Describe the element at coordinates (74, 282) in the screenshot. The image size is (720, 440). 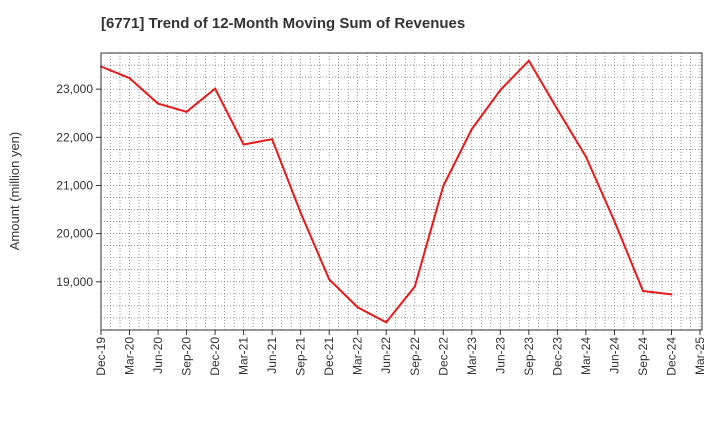
I see `y-tick-label: 19,000` at that location.